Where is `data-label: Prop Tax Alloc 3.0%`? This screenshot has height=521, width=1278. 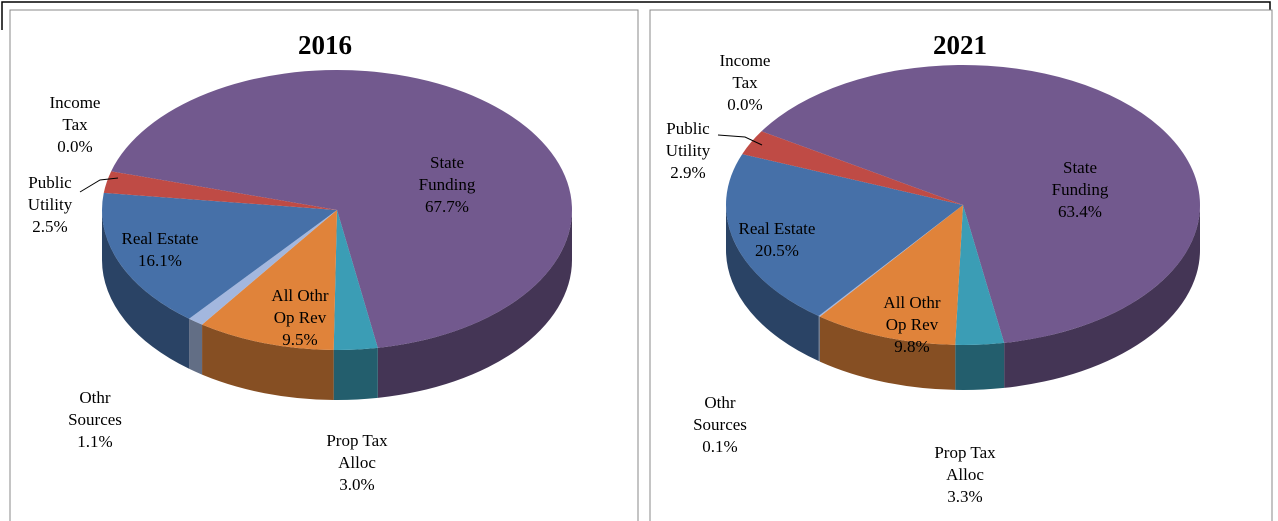
data-label: Prop Tax Alloc 3.0% is located at coordinates (357, 463).